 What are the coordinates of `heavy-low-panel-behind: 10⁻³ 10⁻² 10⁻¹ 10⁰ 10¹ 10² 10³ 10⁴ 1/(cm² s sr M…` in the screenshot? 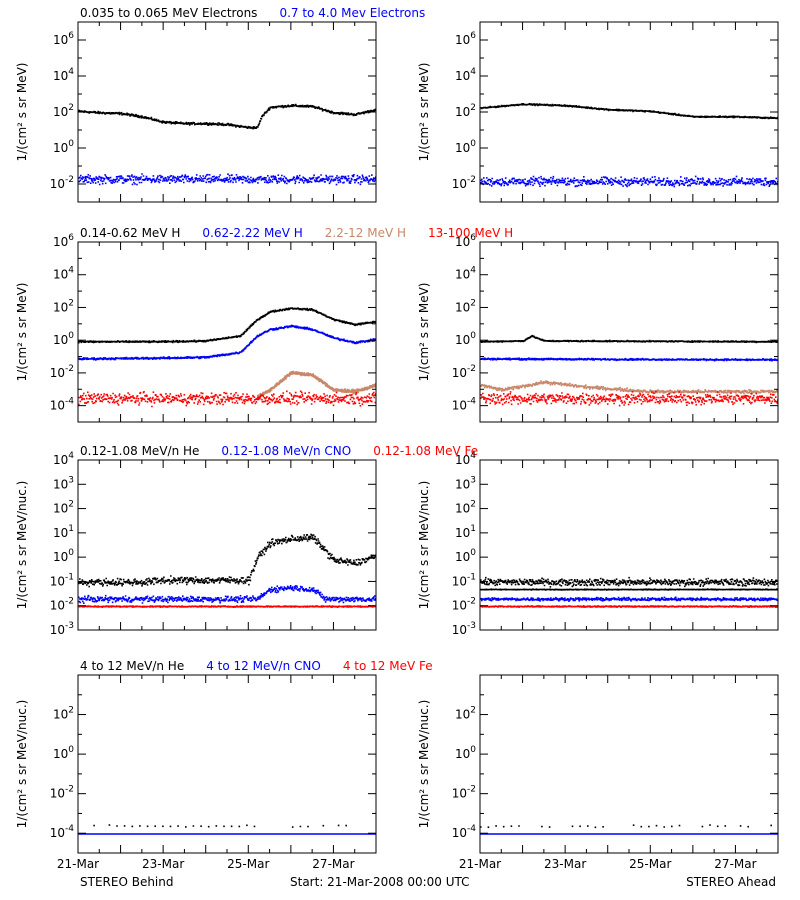 It's located at (196, 544).